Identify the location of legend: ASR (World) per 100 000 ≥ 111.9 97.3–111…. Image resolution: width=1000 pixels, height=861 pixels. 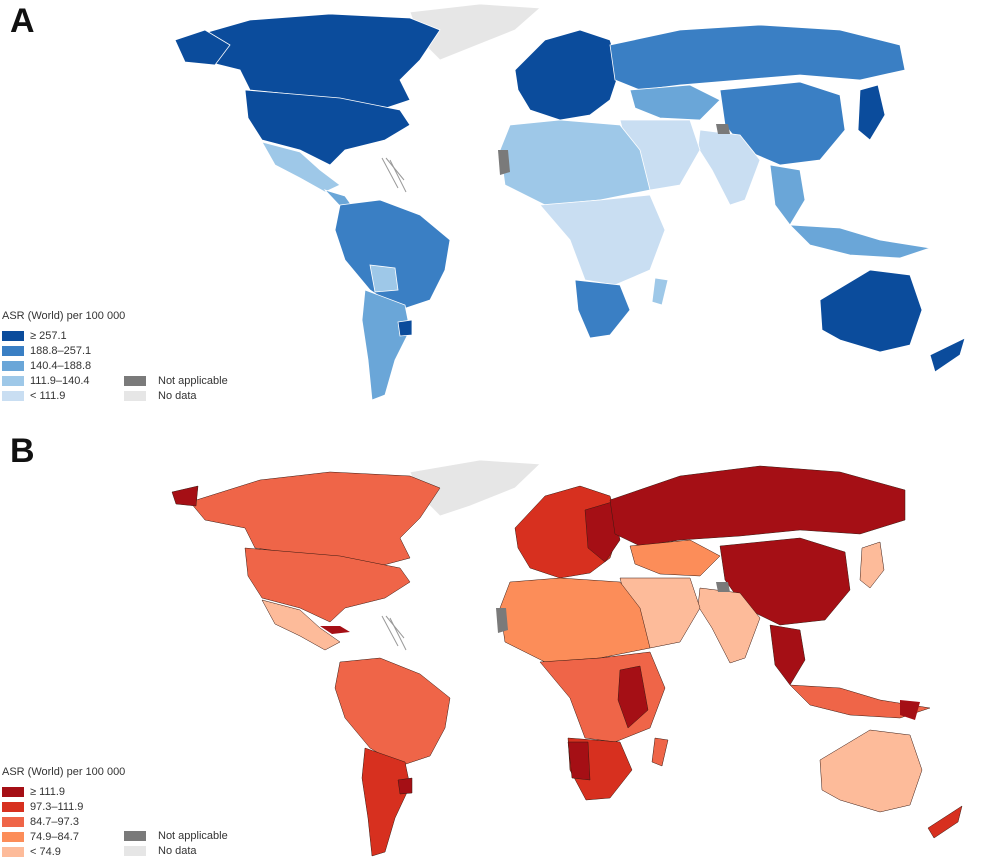
(63, 812).